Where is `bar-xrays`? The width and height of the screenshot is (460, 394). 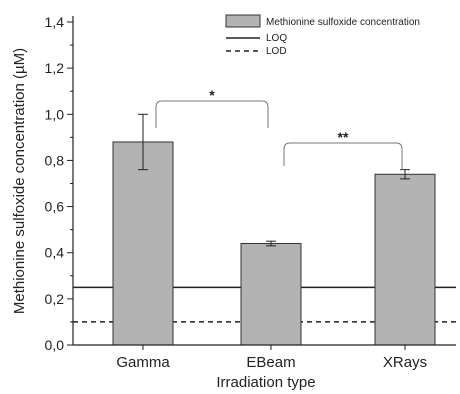 bar-xrays is located at coordinates (405, 259).